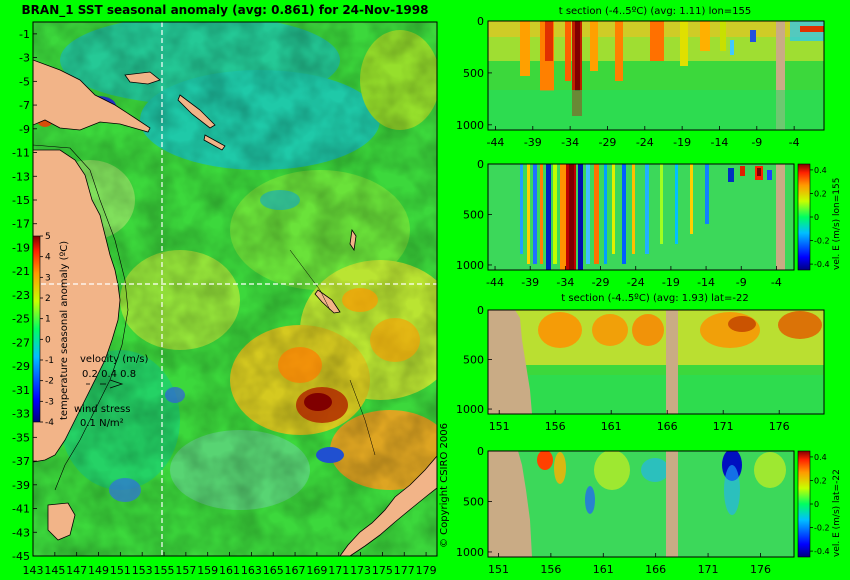 This screenshot has width=850, height=580. I want to click on section-x-tick-label: -29, so click(601, 282).